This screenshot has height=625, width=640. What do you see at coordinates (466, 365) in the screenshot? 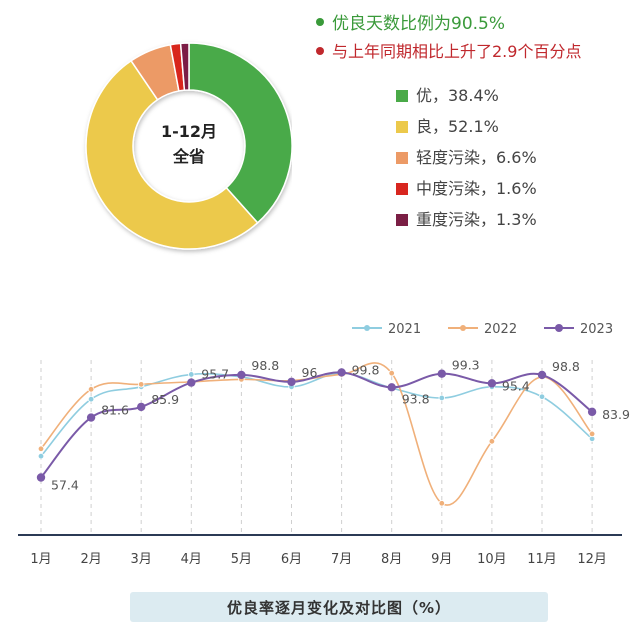
I see `data-label: 99.3` at bounding box center [466, 365].